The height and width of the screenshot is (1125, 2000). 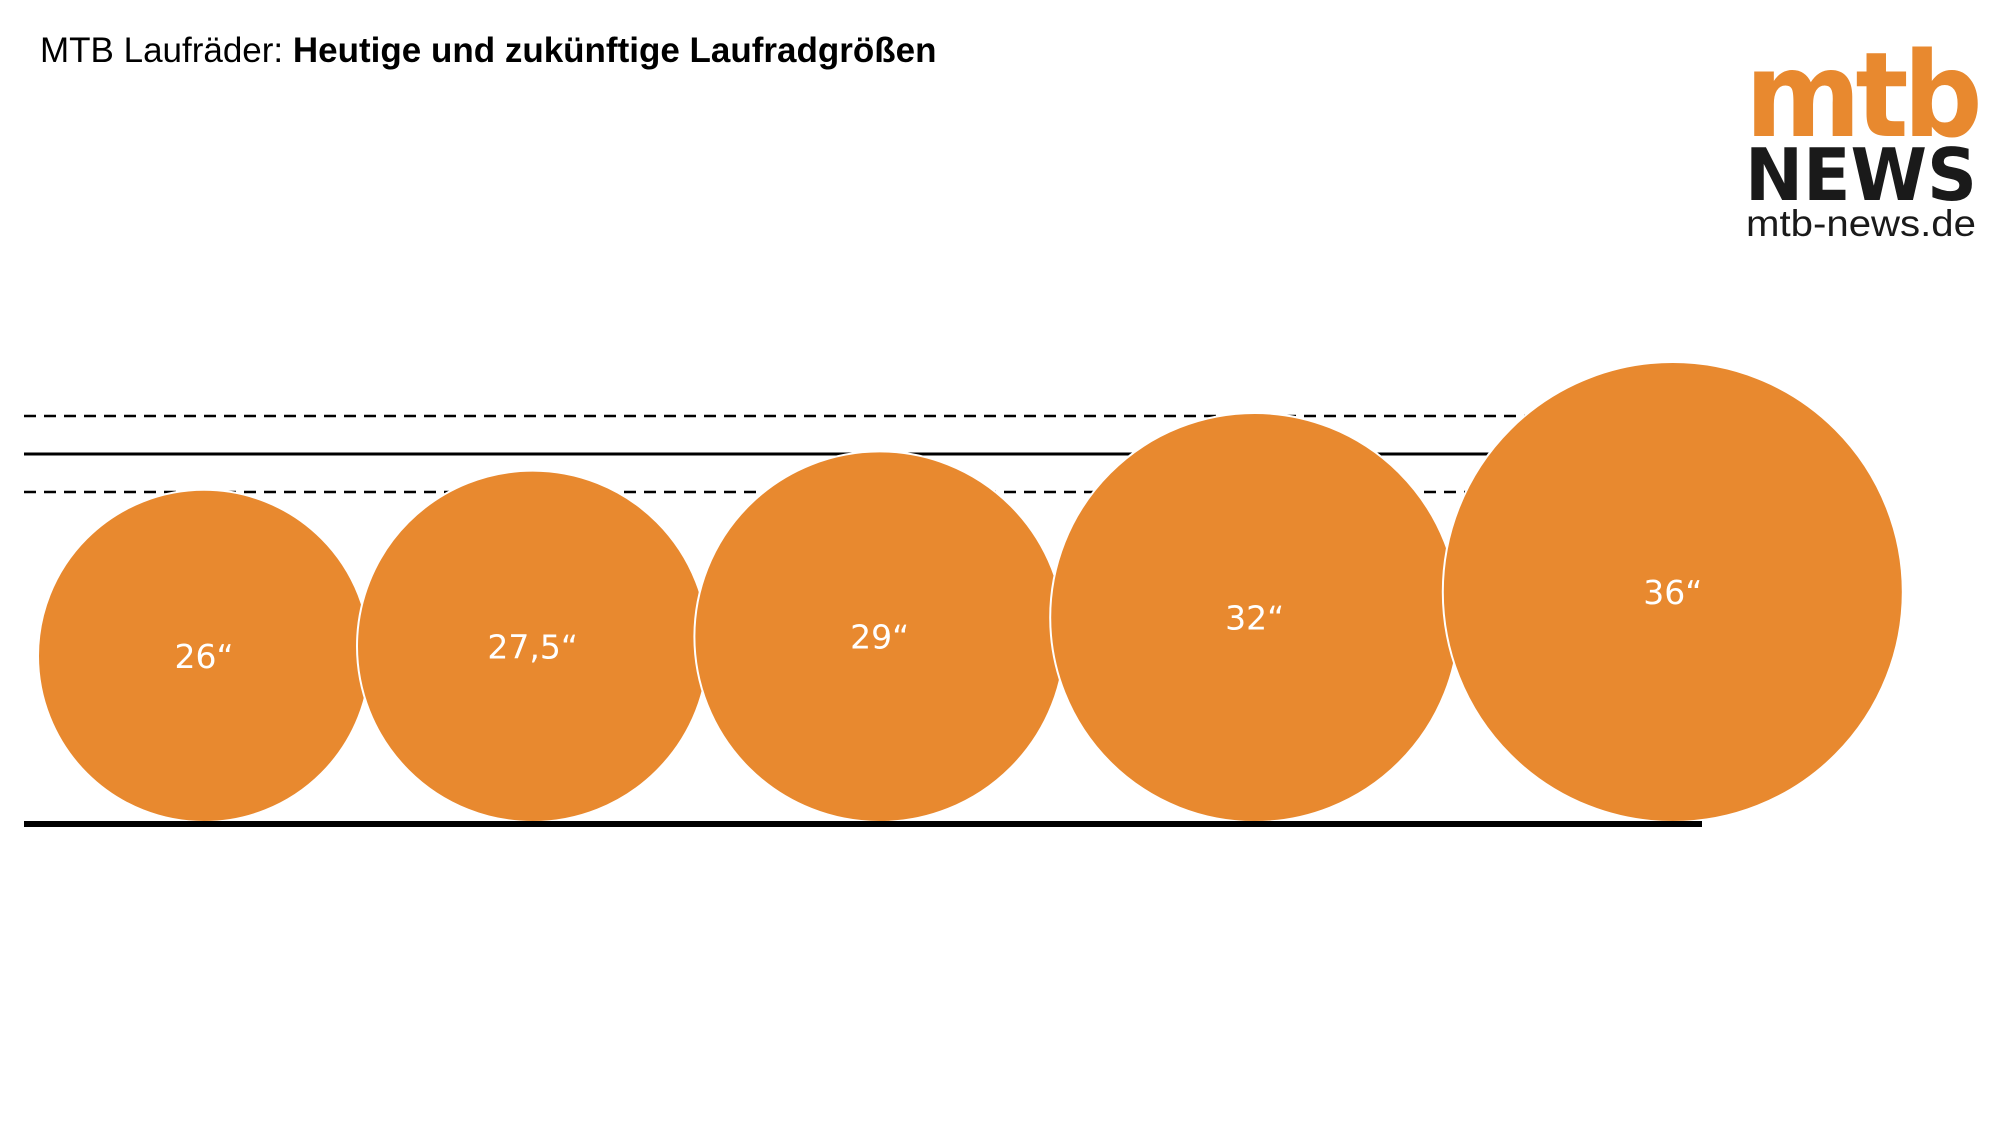 What do you see at coordinates (1672, 592) in the screenshot?
I see `wheel-36-label: 36“` at bounding box center [1672, 592].